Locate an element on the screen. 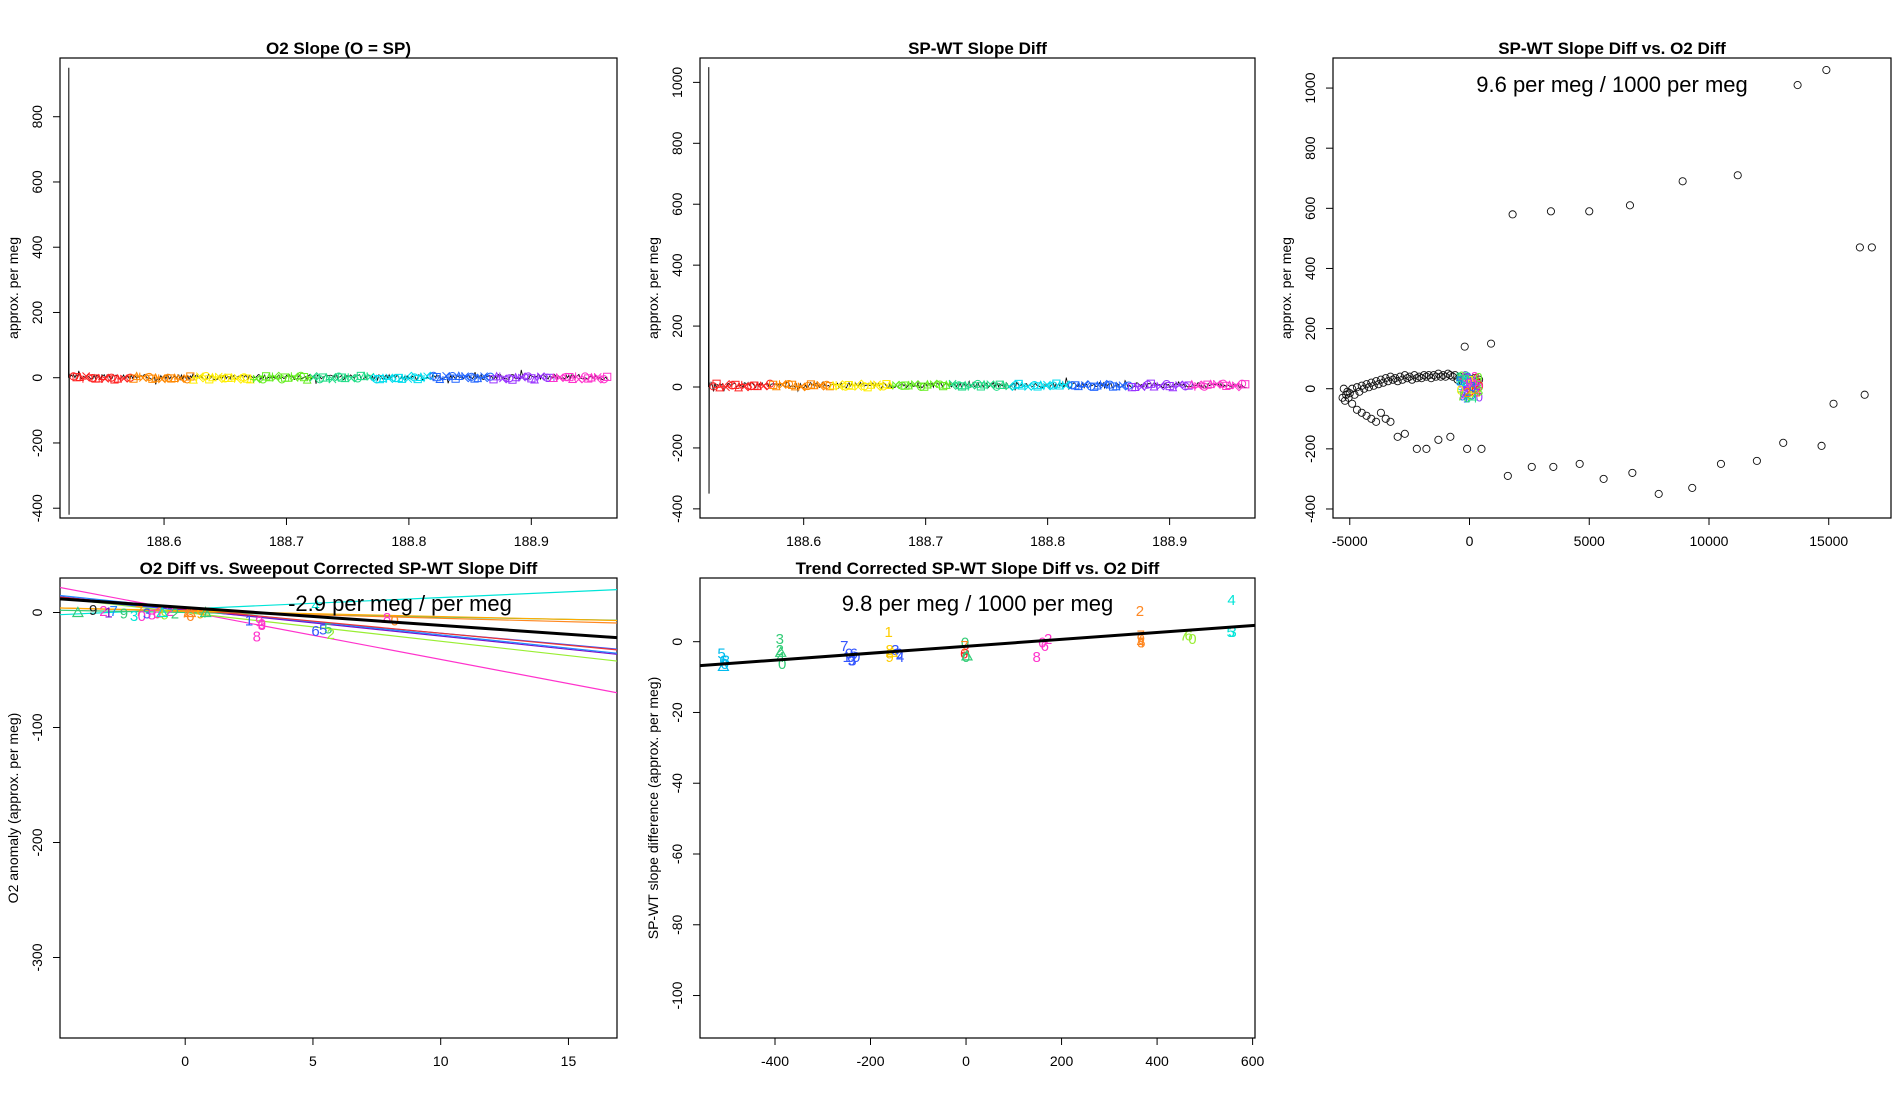 This screenshot has height=1100, width=1900. overlay-digit-label: 0 is located at coordinates (1479, 386).